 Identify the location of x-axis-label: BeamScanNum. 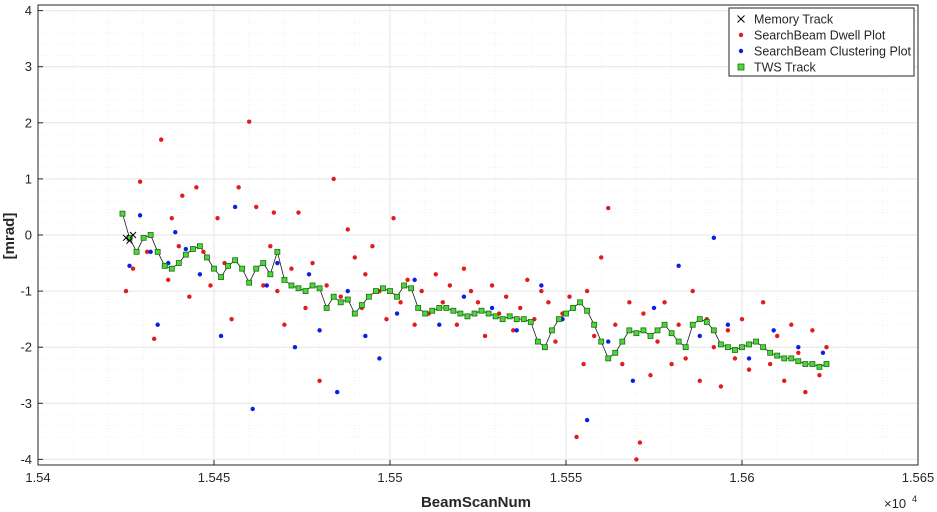
(476, 502).